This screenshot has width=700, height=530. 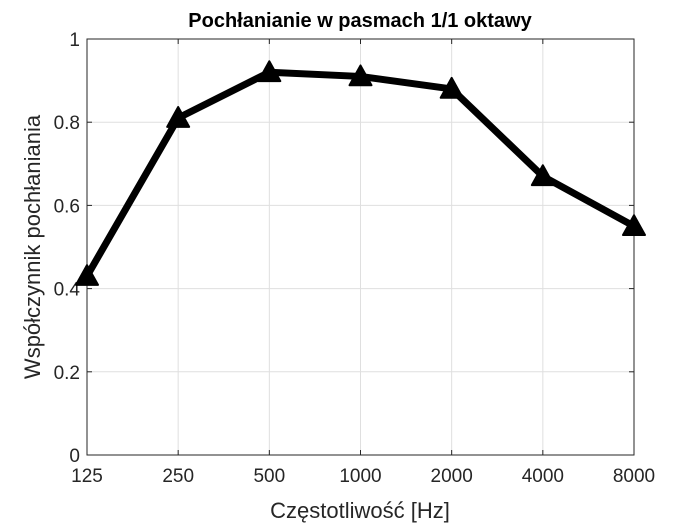 What do you see at coordinates (74, 456) in the screenshot?
I see `y-tick-label: 0` at bounding box center [74, 456].